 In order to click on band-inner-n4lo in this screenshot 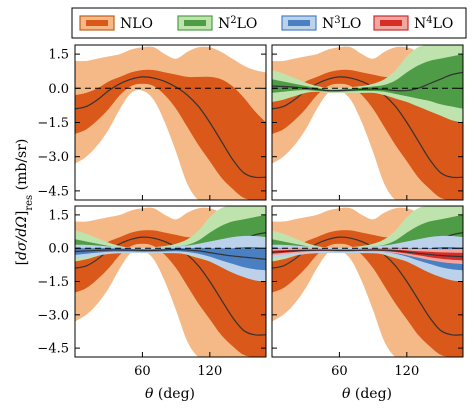, I will do `click(367, 255)`.